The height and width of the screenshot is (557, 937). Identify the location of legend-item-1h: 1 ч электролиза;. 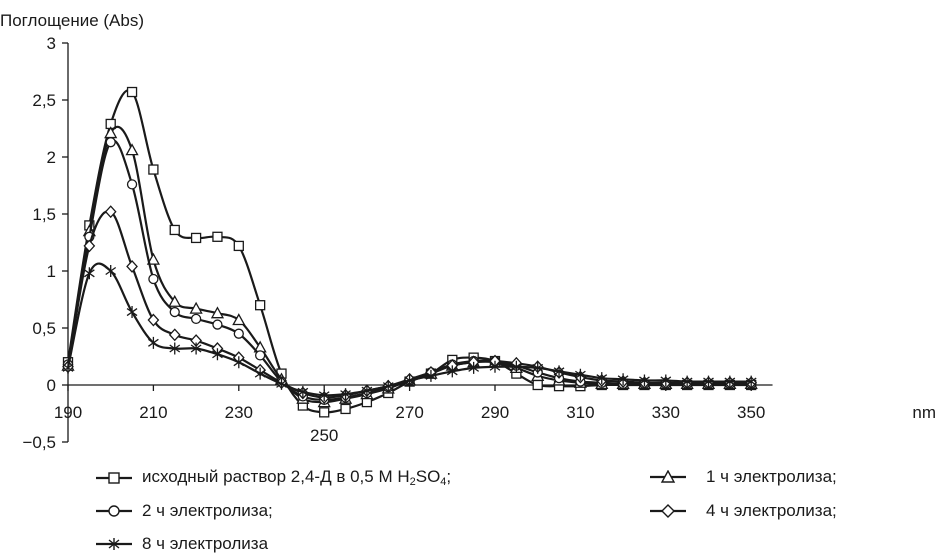
(743, 477).